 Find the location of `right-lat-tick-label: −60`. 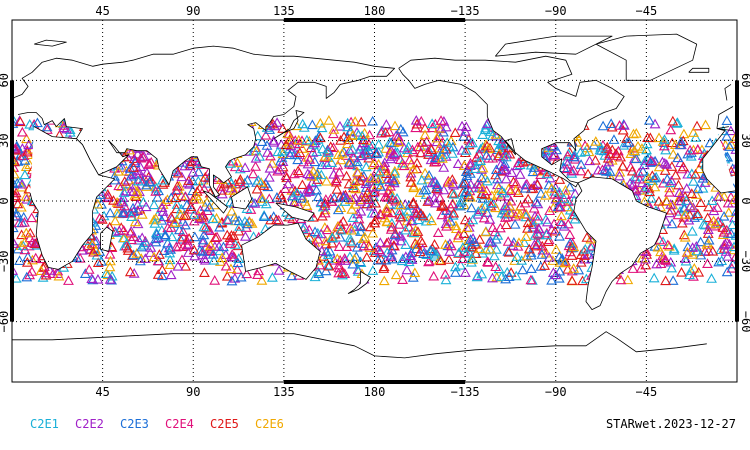

right-lat-tick-label: −60 is located at coordinates (744, 322).